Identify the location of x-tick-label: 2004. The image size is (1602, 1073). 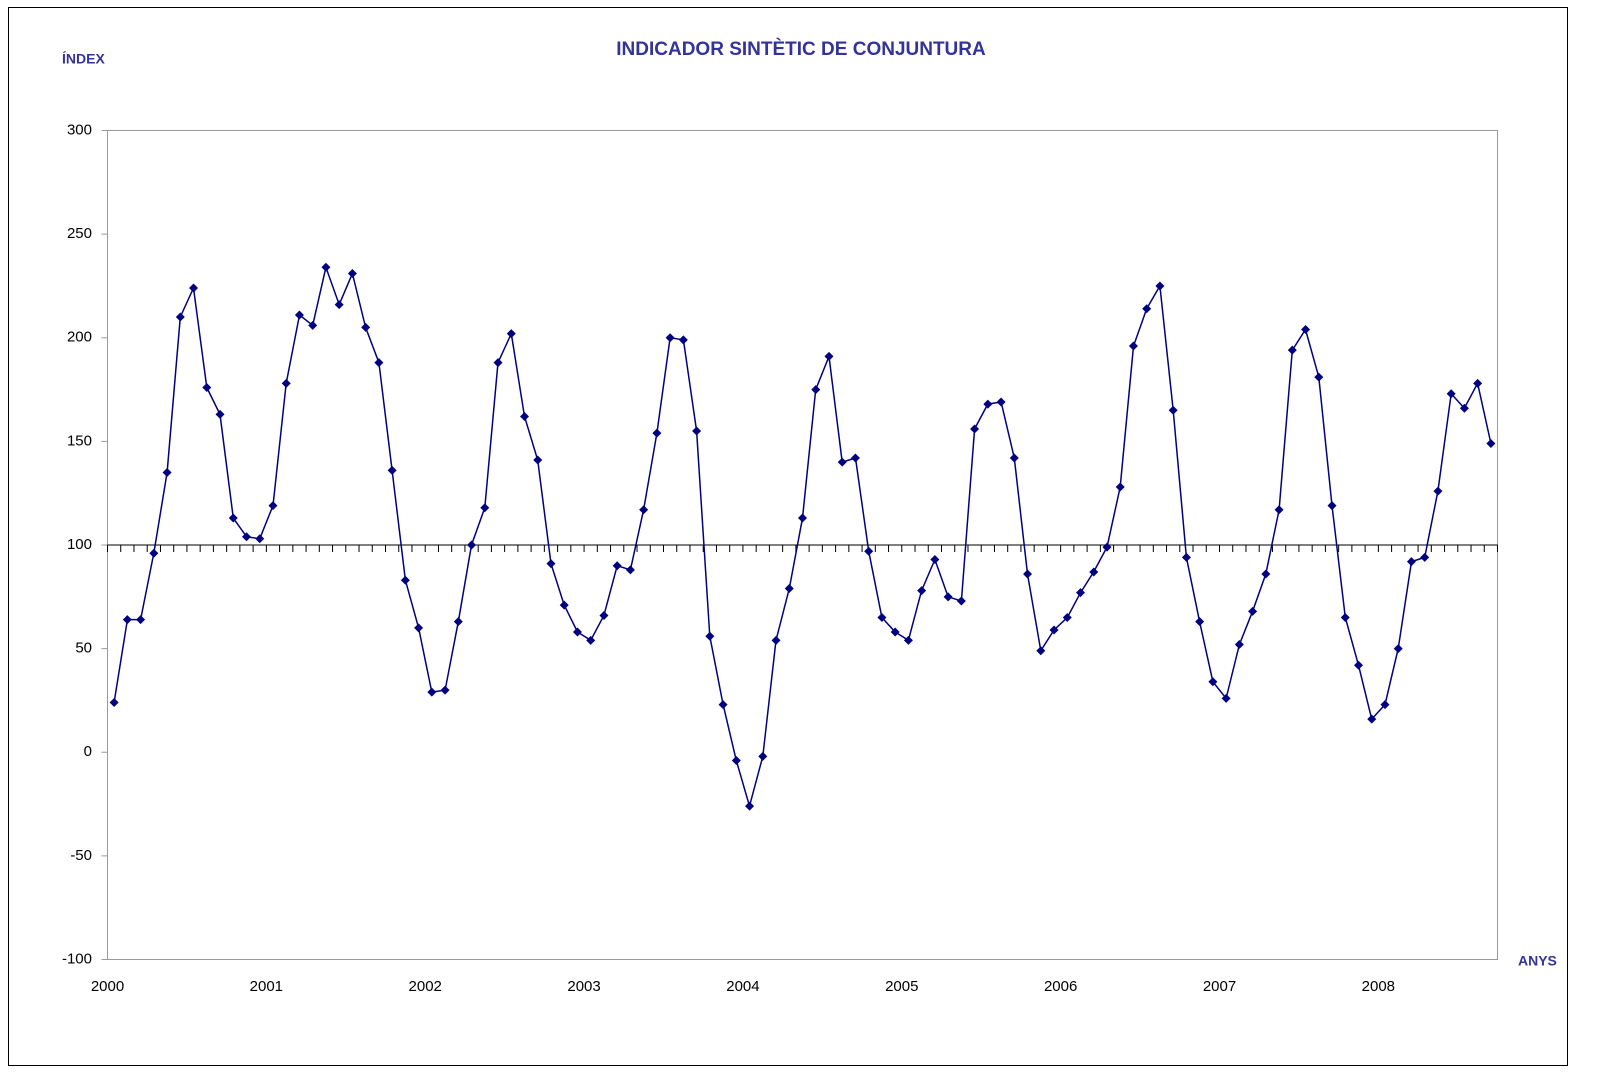
(742, 986).